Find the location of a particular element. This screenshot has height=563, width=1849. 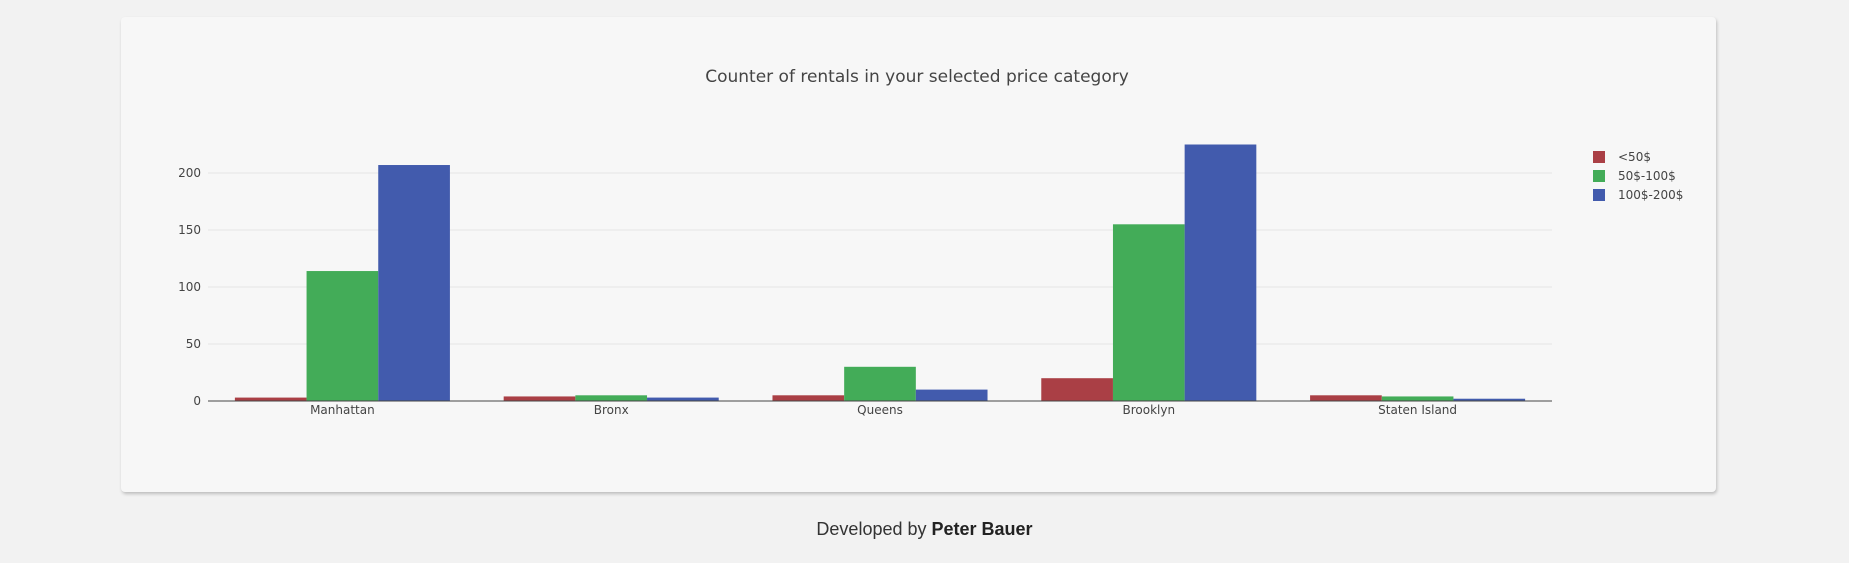

footer-author: Peter Bauer is located at coordinates (982, 529).